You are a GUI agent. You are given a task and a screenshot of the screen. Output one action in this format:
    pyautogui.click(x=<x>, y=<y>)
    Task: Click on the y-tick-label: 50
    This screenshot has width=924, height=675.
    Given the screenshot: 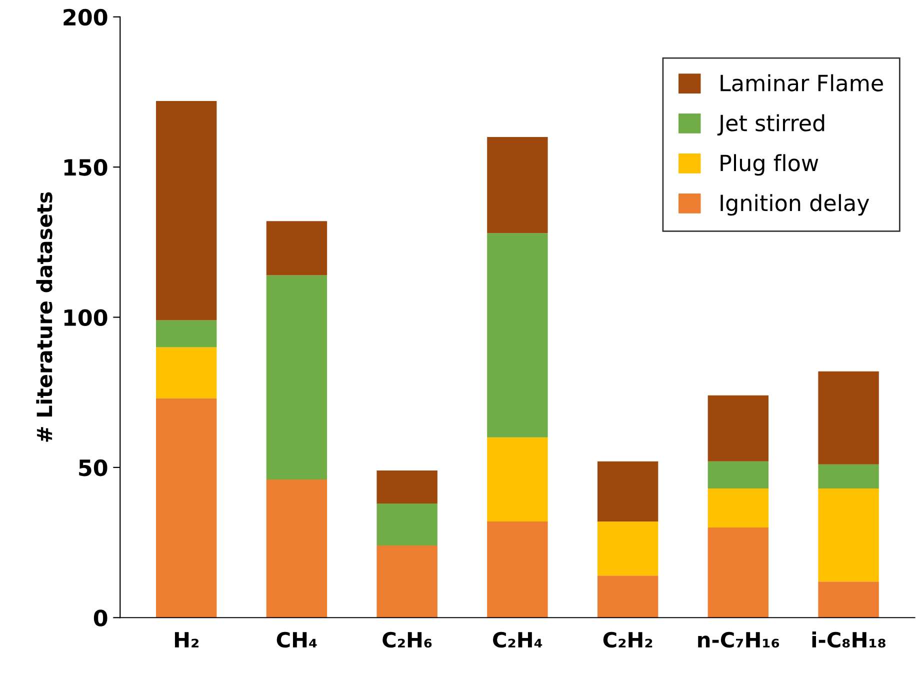 What is the action you would take?
    pyautogui.click(x=93, y=467)
    